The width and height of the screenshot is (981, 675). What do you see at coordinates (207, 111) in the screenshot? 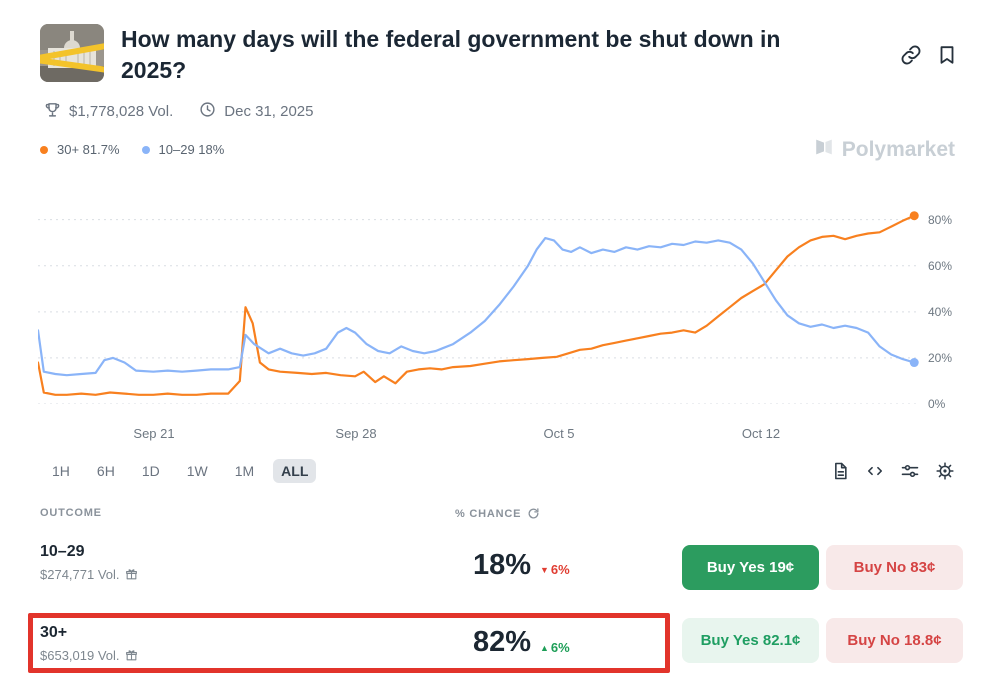
I see `clock-icon` at bounding box center [207, 111].